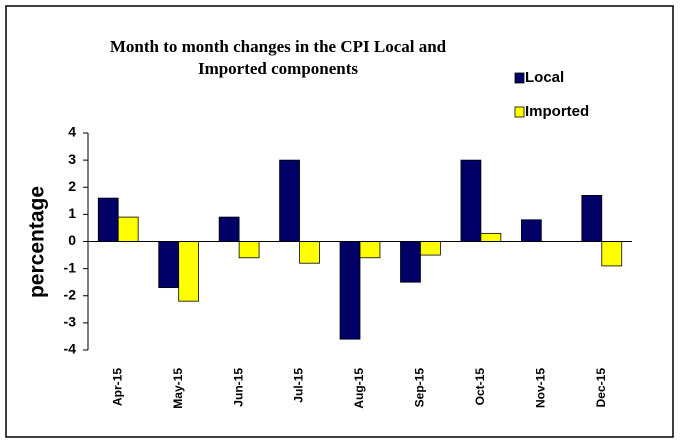 The image size is (680, 443). What do you see at coordinates (72, 213) in the screenshot?
I see `y-tick-label: 1` at bounding box center [72, 213].